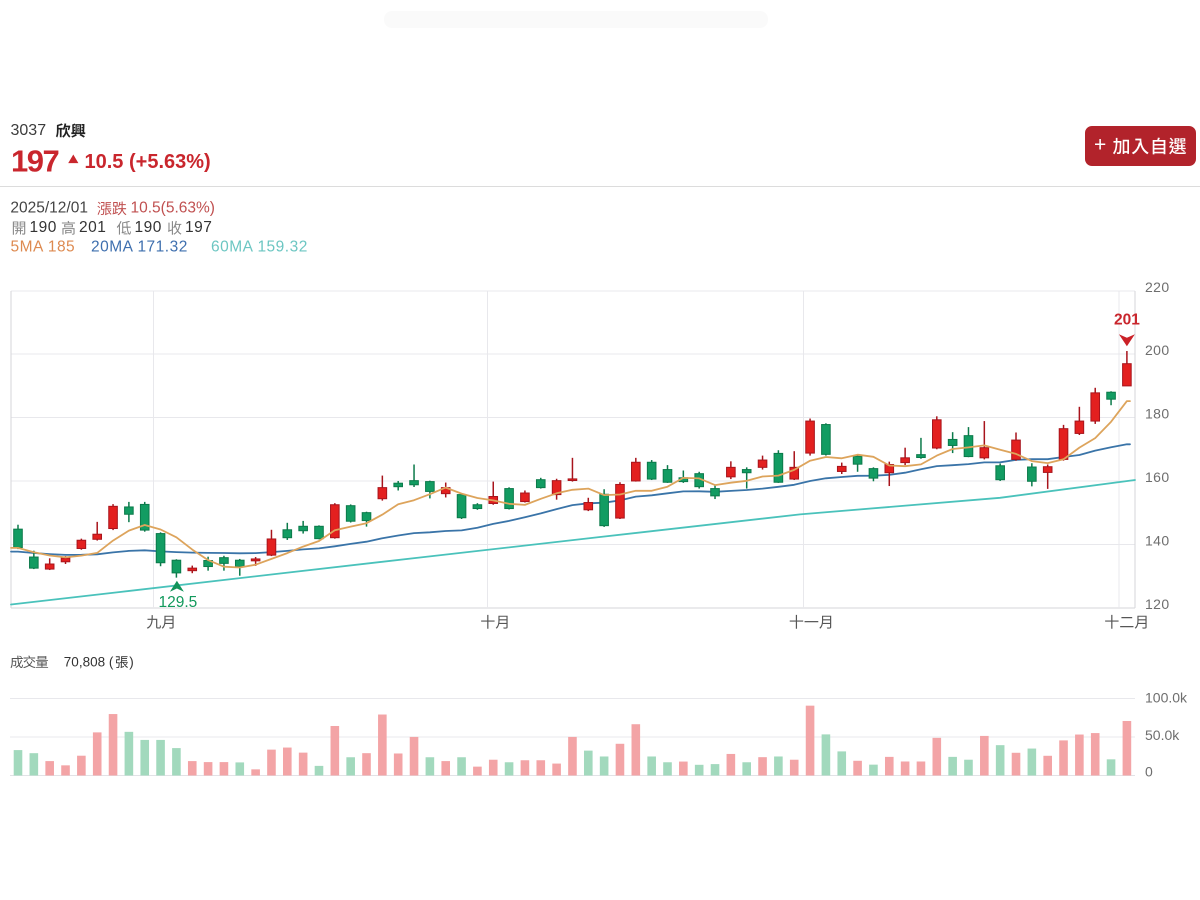  I want to click on svg-text: 50.0k, so click(1162, 735).